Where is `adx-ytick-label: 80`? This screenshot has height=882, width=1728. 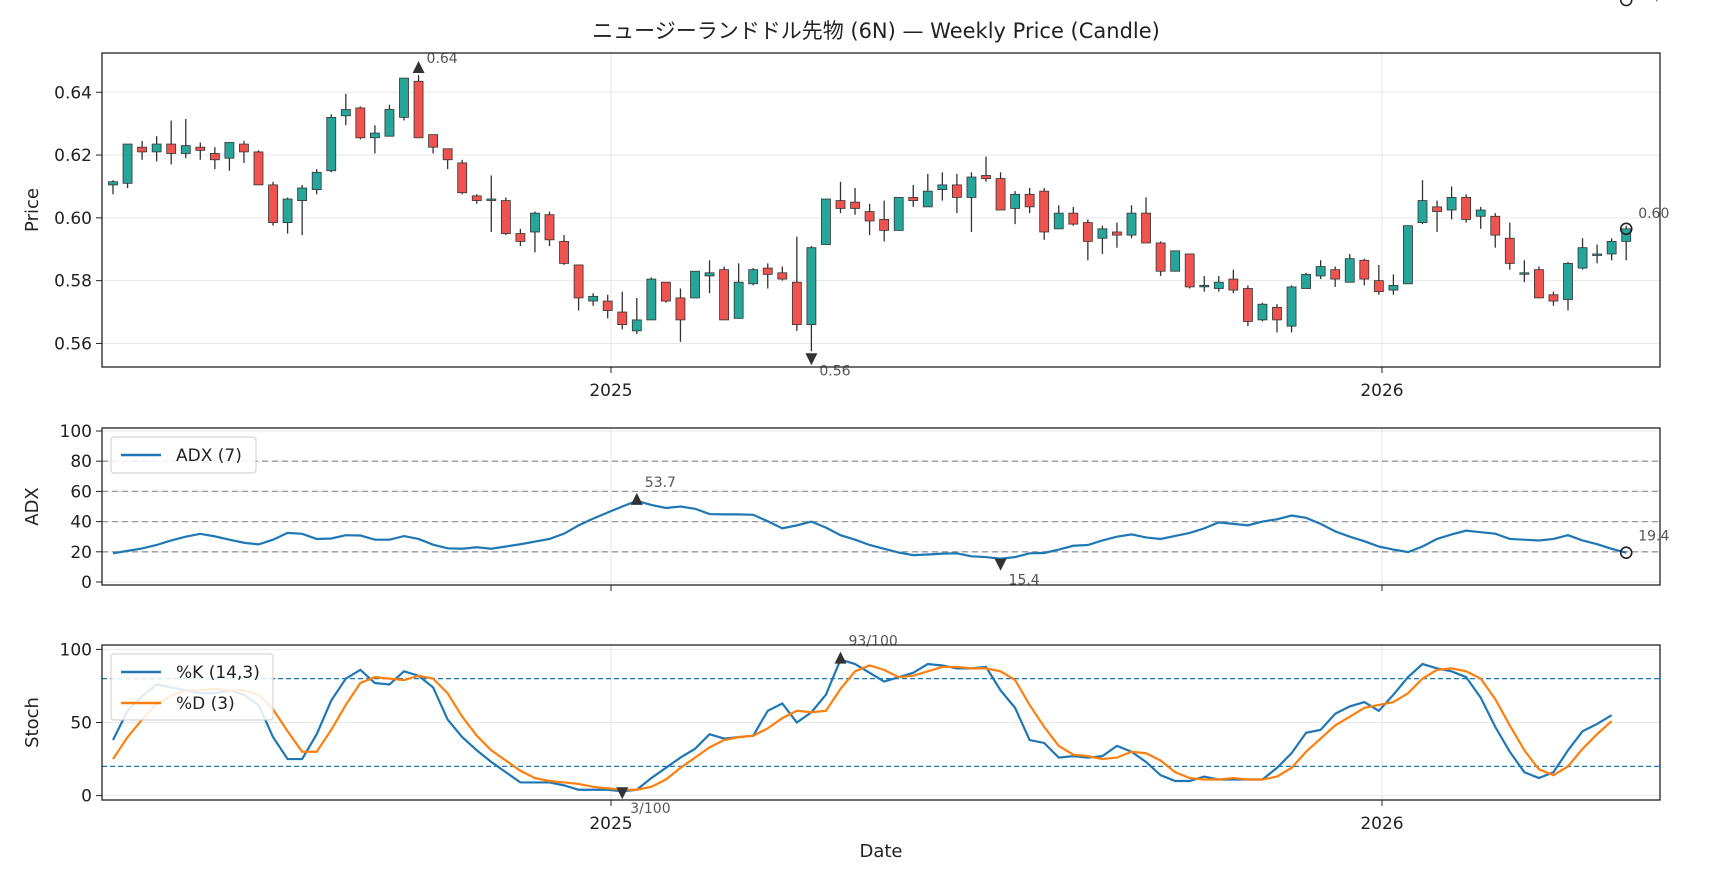
adx-ytick-label: 80 is located at coordinates (81, 462).